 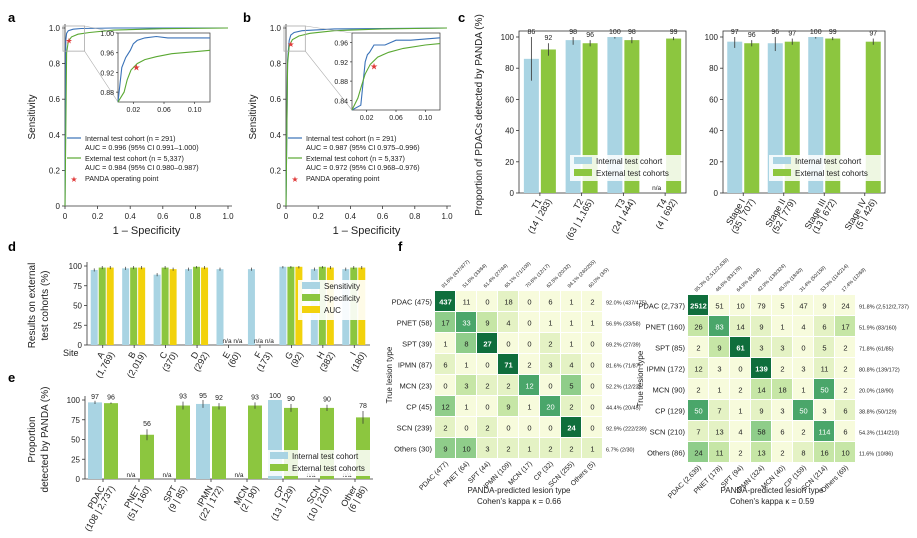 I want to click on matrix-y-axis-label: True lesion type, so click(x=640, y=378).